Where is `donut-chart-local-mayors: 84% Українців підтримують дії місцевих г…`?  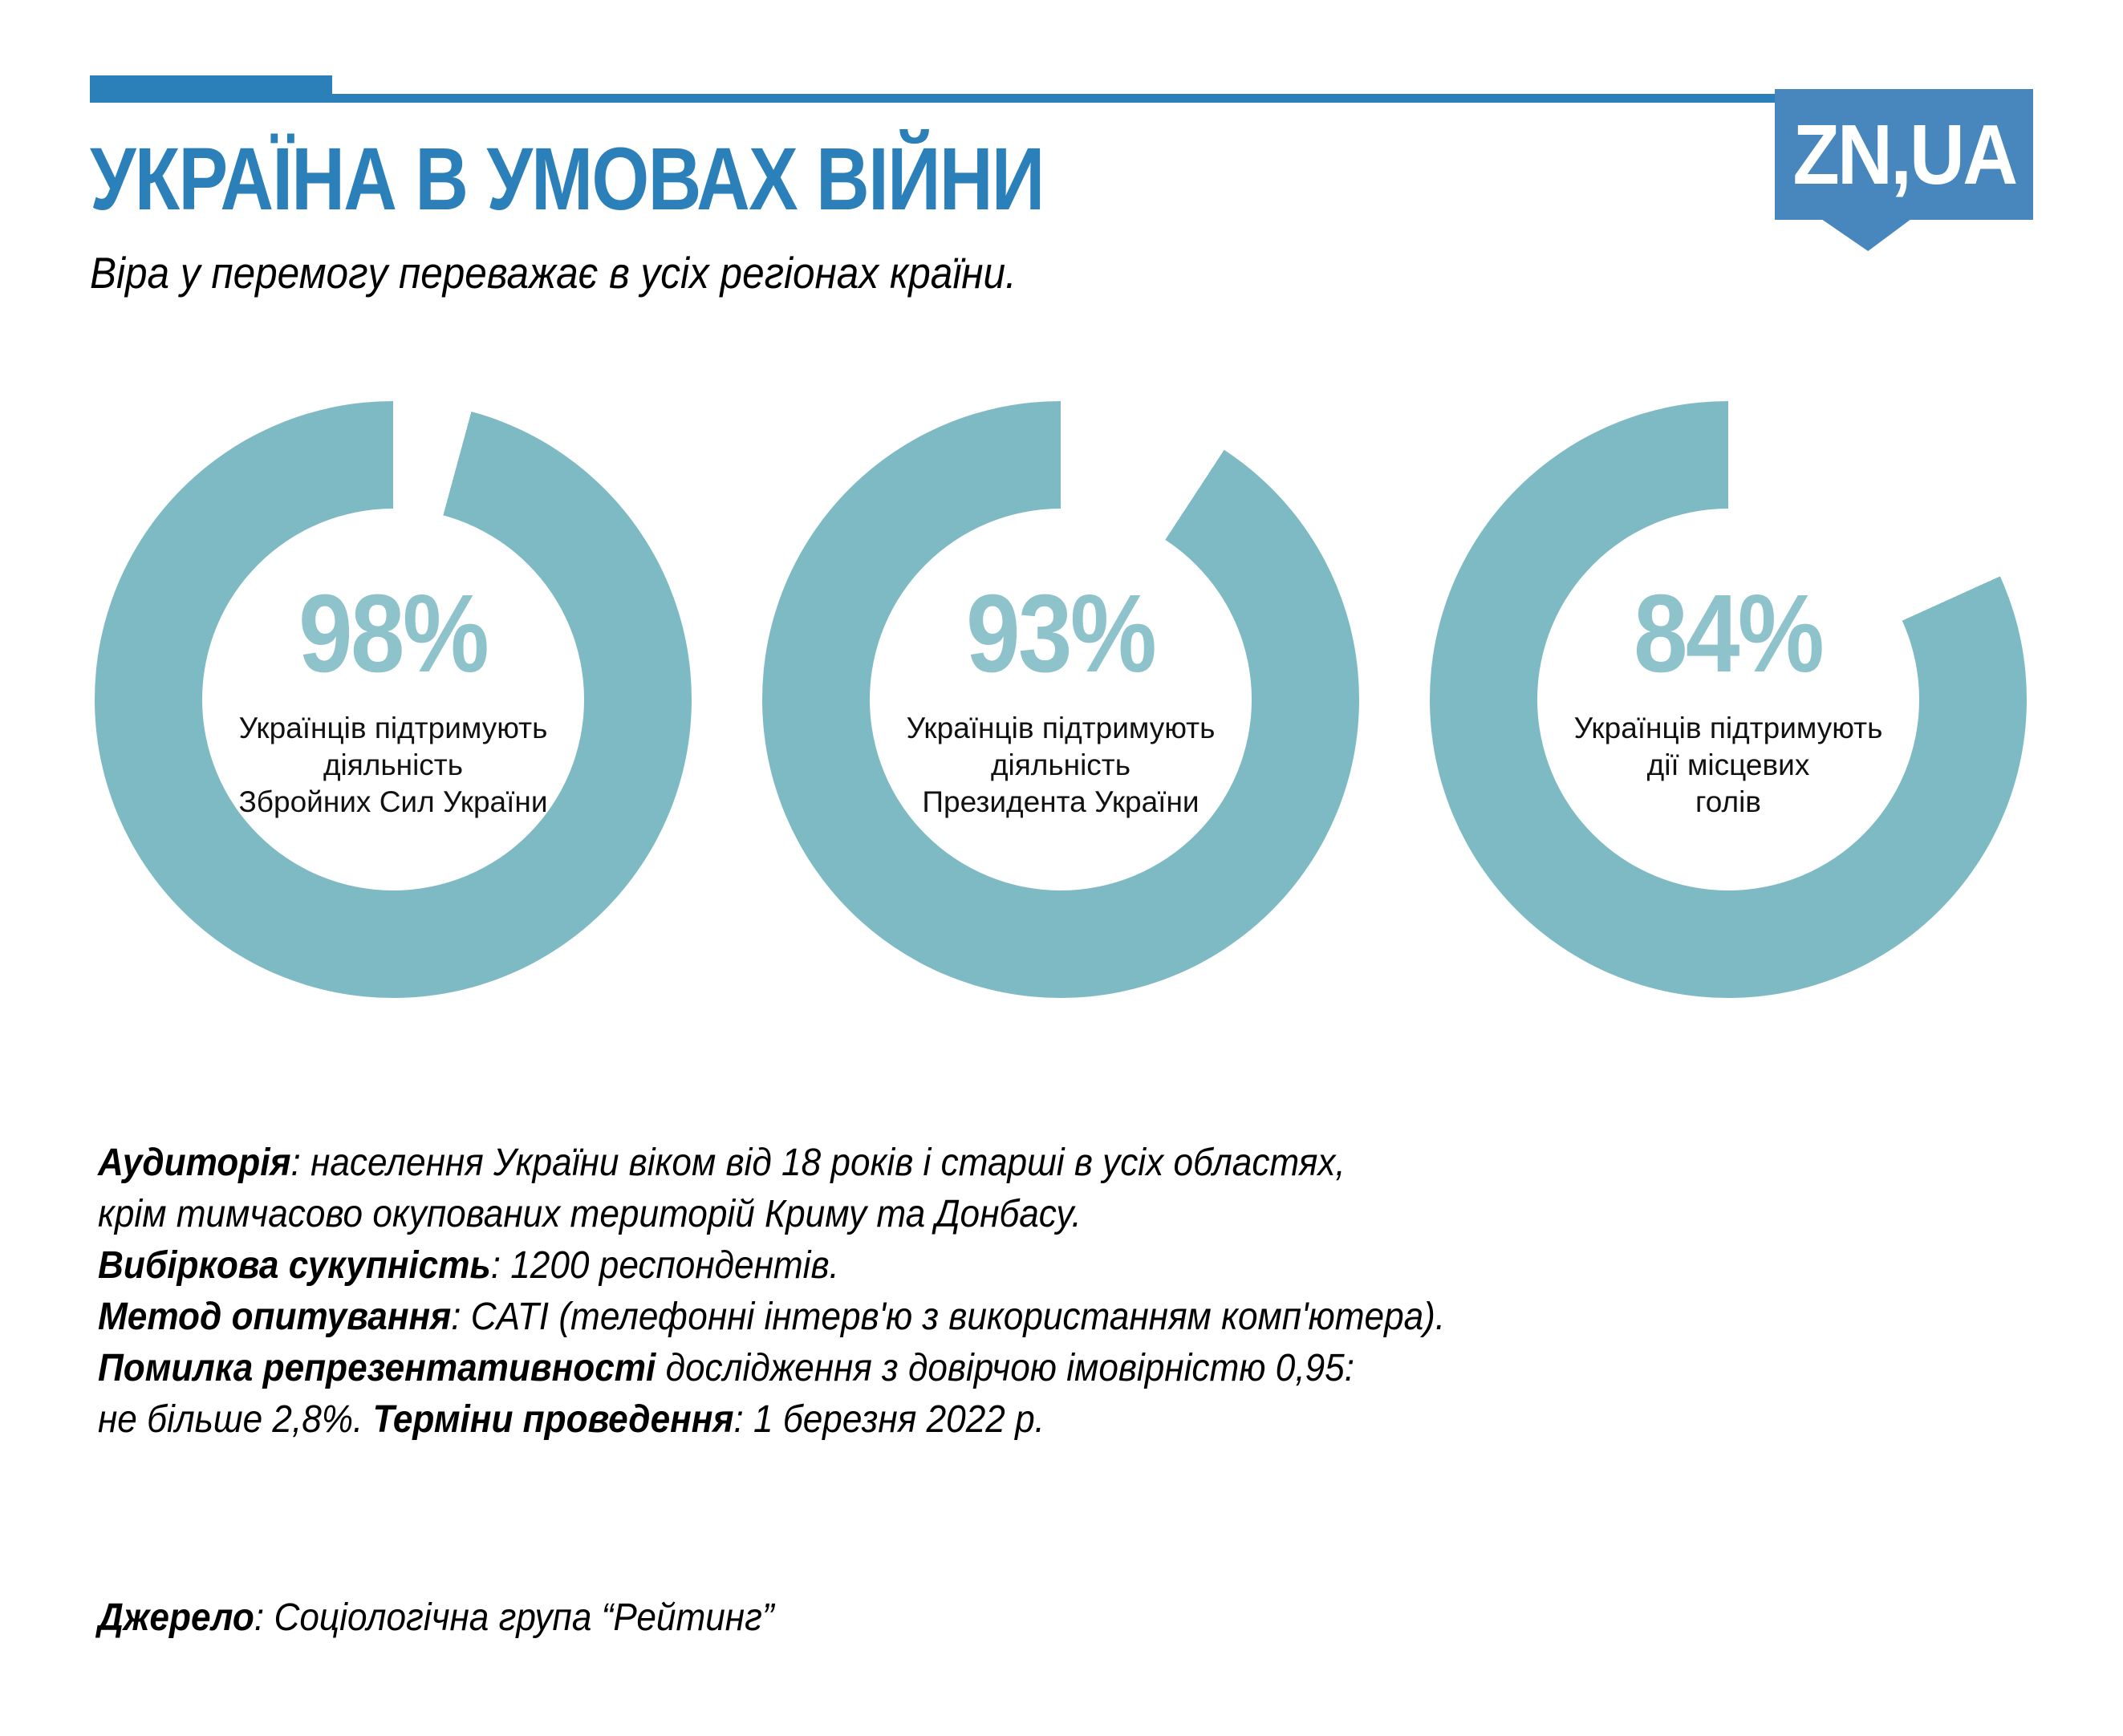 donut-chart-local-mayors: 84% Українців підтримують дії місцевих г… is located at coordinates (1728, 700).